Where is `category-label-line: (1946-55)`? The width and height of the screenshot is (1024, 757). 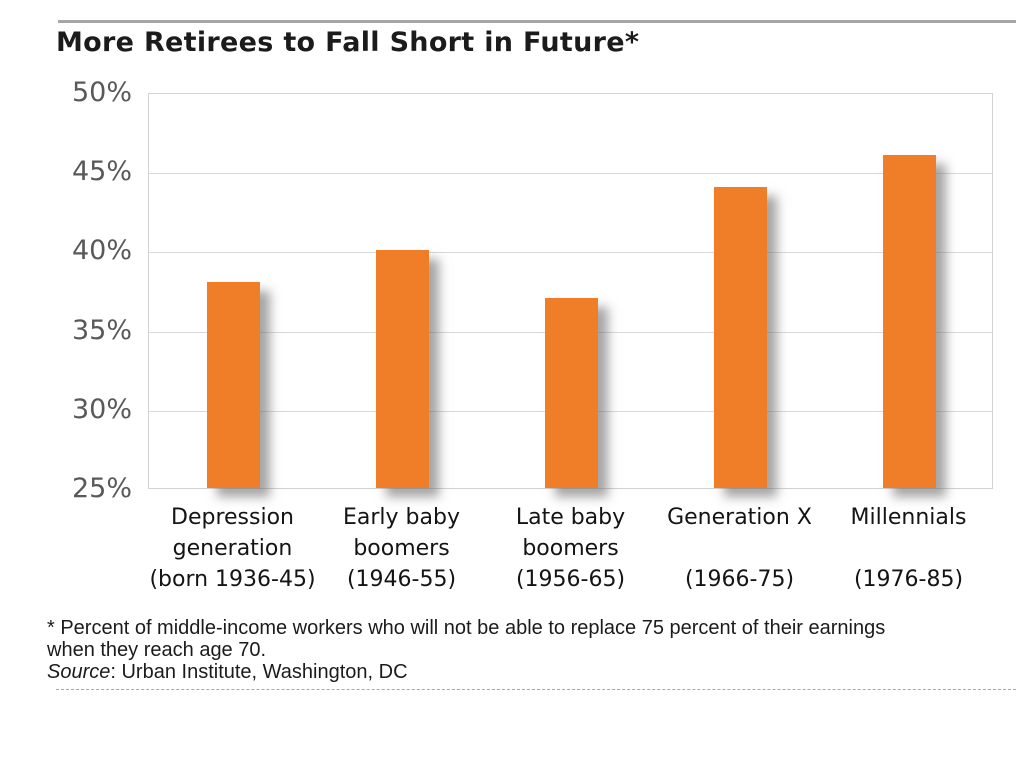
category-label-line: (1946-55) is located at coordinates (401, 579).